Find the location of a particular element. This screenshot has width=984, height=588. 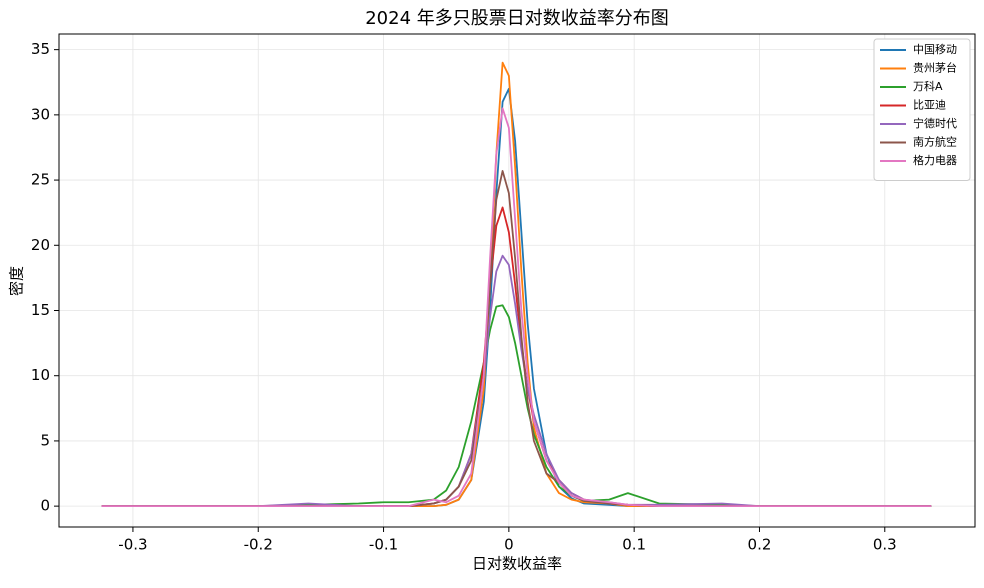

y-tick-label: 20 is located at coordinates (40, 245).